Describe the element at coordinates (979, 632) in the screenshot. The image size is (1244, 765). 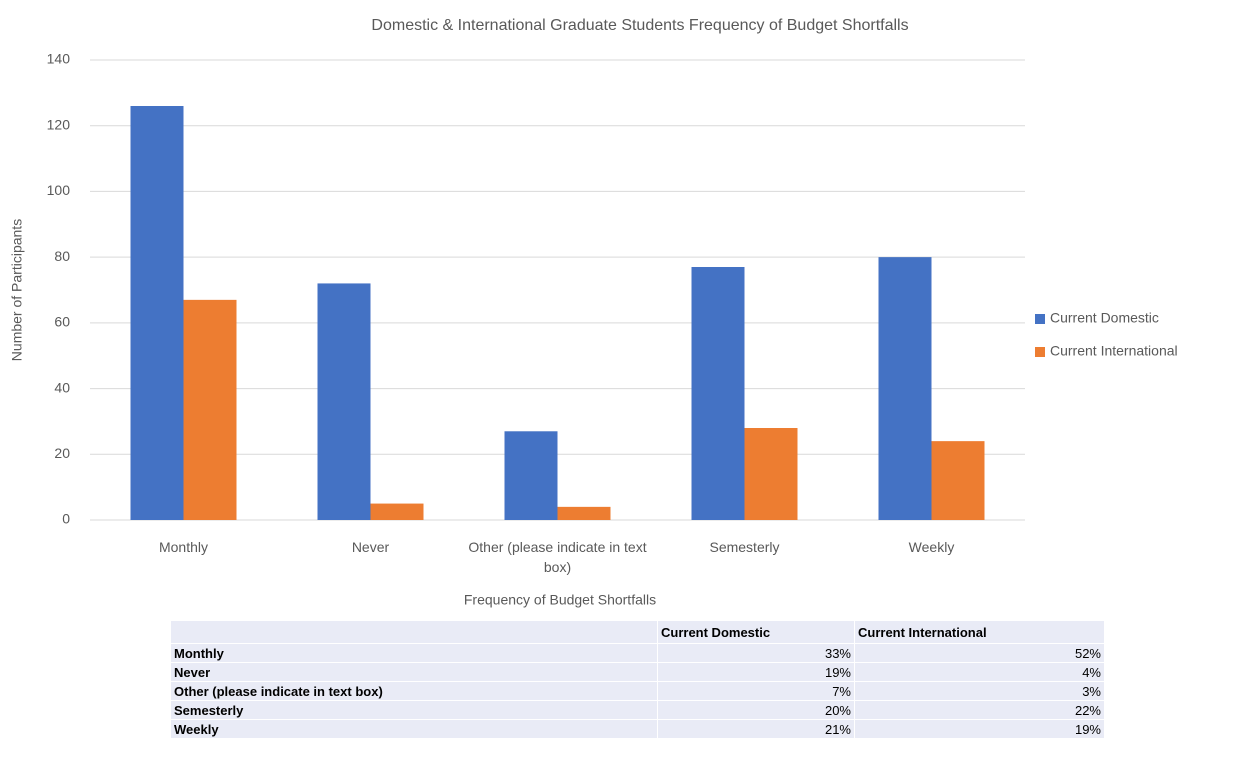
I see `header-cell: Current International` at that location.